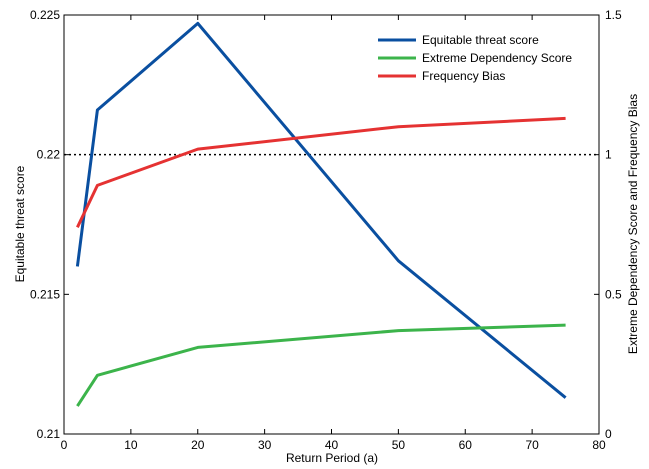 The width and height of the screenshot is (649, 469). I want to click on x-tick-label: 50, so click(399, 445).